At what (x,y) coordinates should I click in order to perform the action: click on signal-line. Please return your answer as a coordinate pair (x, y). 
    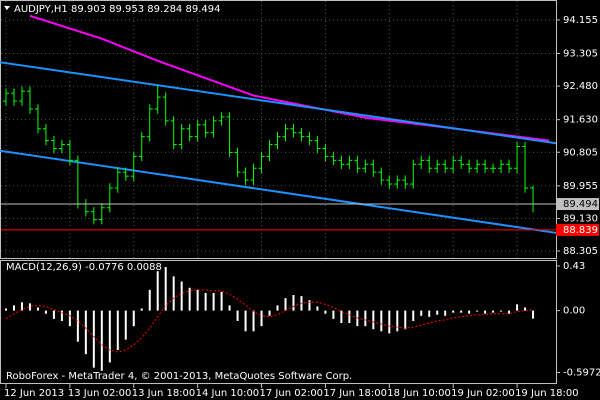
    Looking at the image, I should click on (269, 321).